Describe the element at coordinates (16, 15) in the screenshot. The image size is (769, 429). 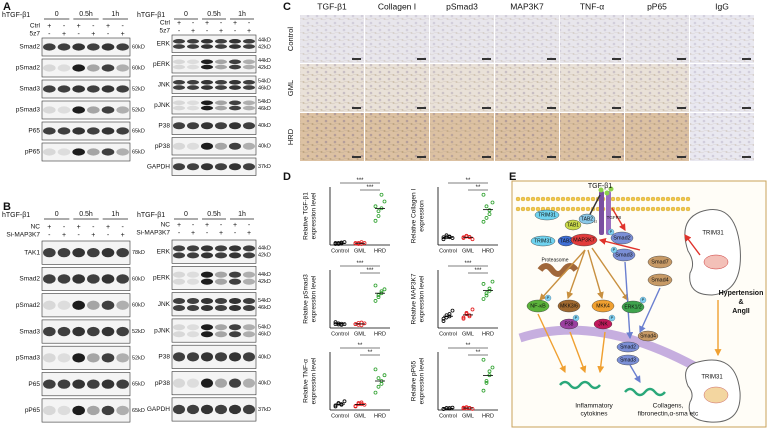
I see `treatment-label: hTGF-β1` at that location.